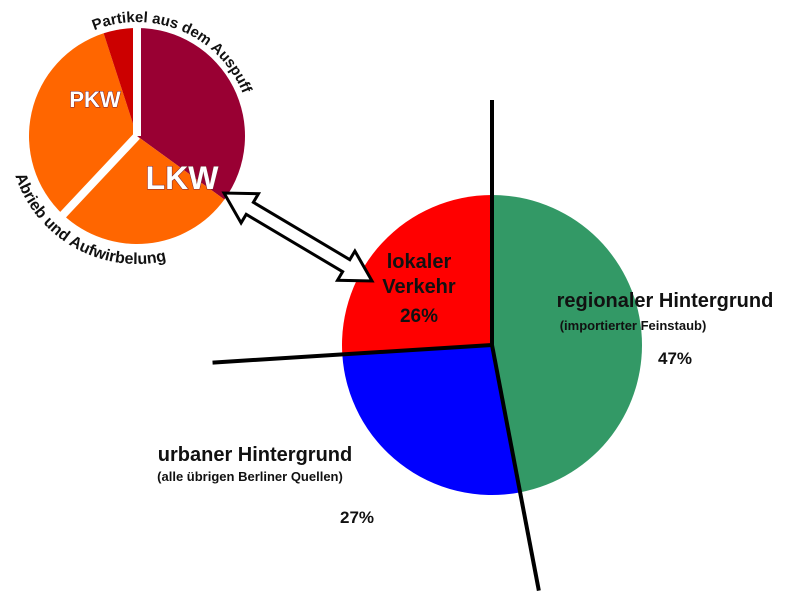 The height and width of the screenshot is (593, 800). I want to click on value-label: 47%, so click(675, 358).